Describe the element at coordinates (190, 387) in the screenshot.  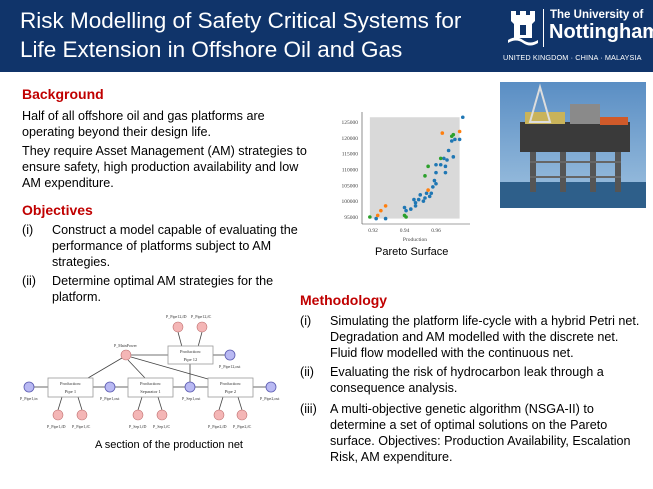
I see `place-sep1-out` at that location.